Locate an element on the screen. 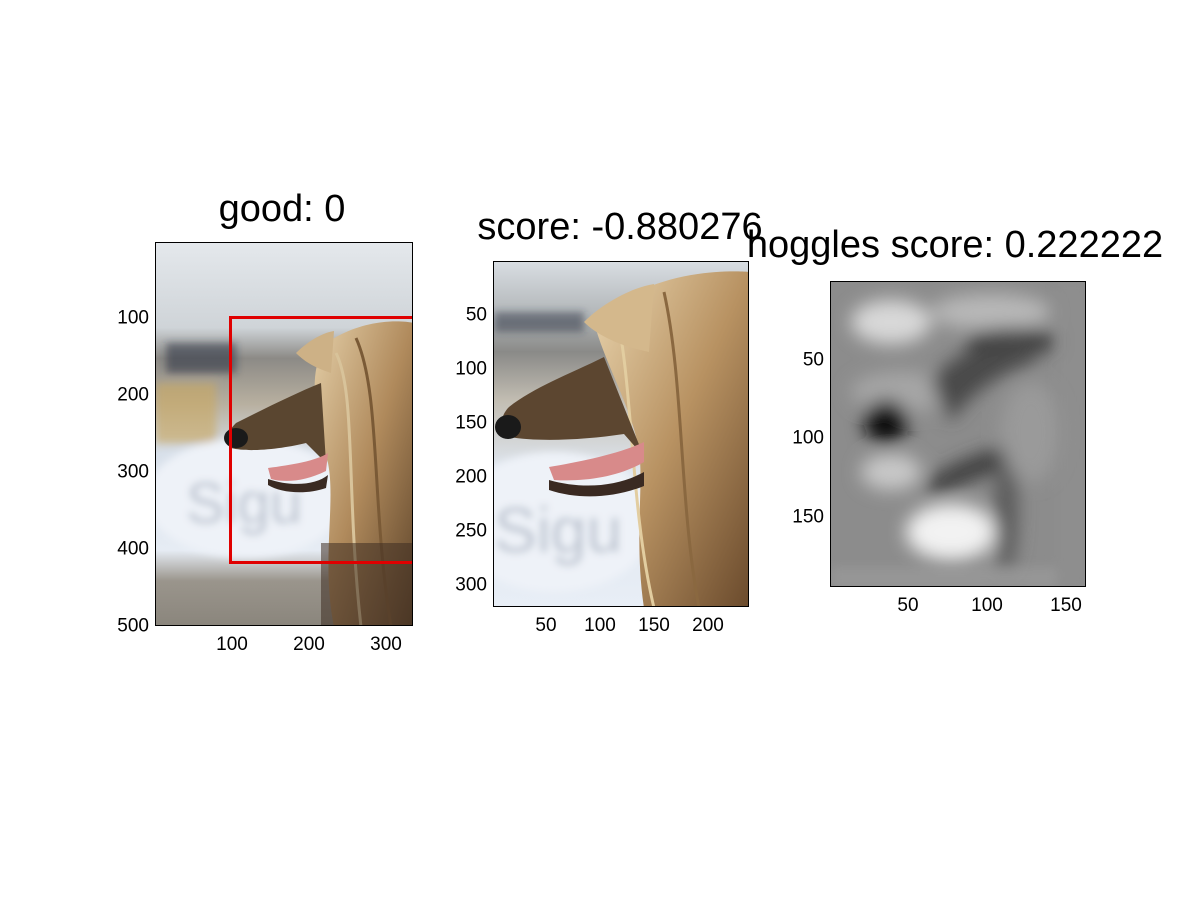 This screenshot has height=900, width=1200. dog-photo-crop: Sigu is located at coordinates (621, 434).